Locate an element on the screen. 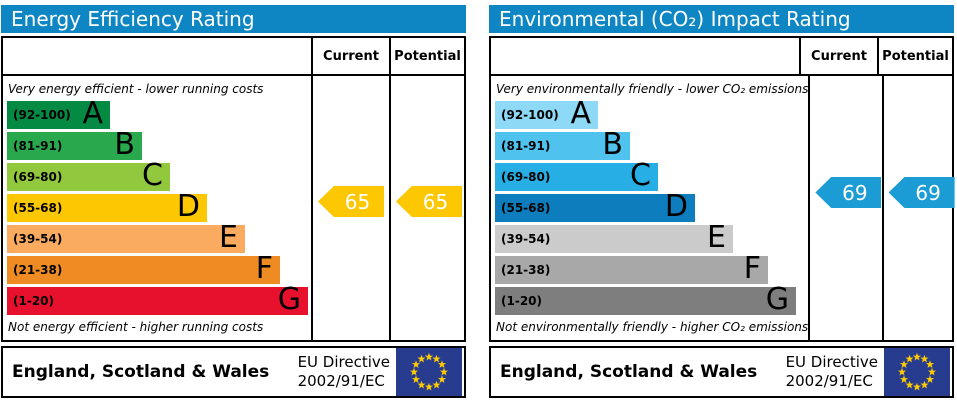 This screenshot has width=957, height=404. potential-rating-value: 69 is located at coordinates (928, 192).